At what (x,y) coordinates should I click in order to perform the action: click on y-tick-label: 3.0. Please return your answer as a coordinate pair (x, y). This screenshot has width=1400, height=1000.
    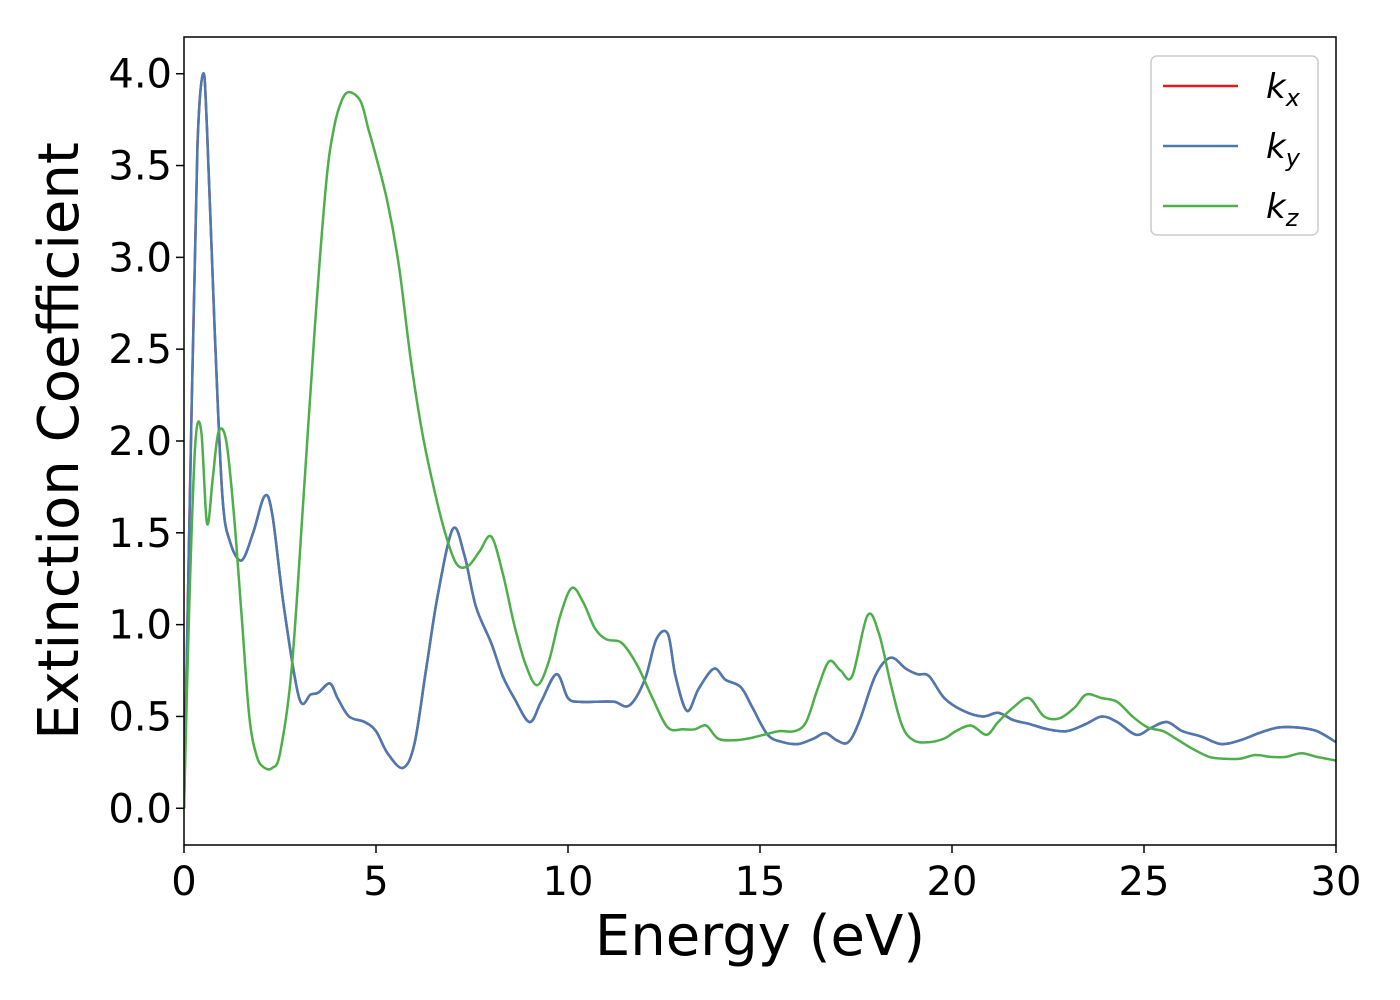
    Looking at the image, I should click on (140, 258).